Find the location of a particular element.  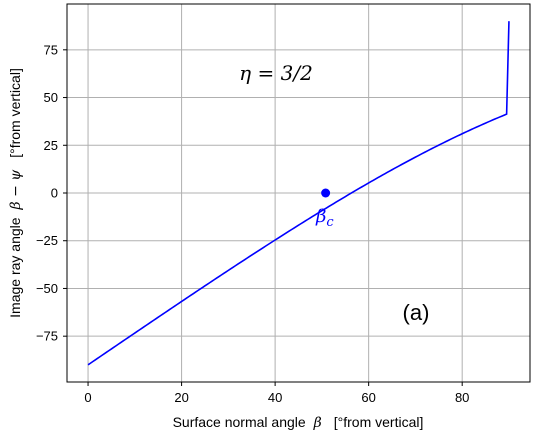

y-tick-label: −50 is located at coordinates (47, 288).